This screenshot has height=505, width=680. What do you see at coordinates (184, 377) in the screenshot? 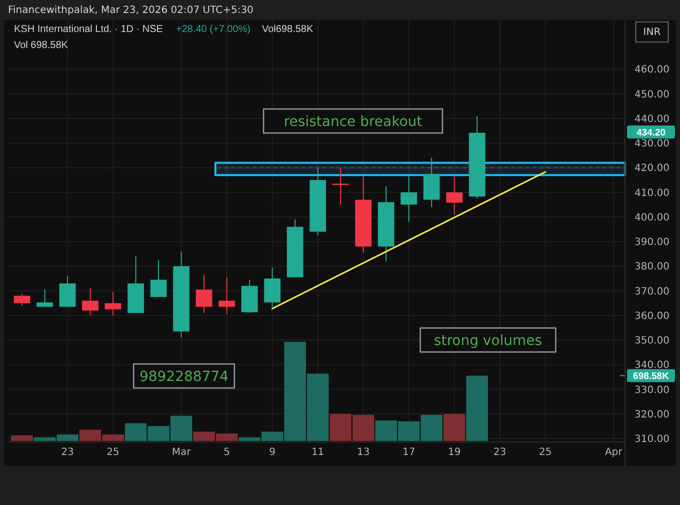
I see `annotation: 9892288774` at bounding box center [184, 377].